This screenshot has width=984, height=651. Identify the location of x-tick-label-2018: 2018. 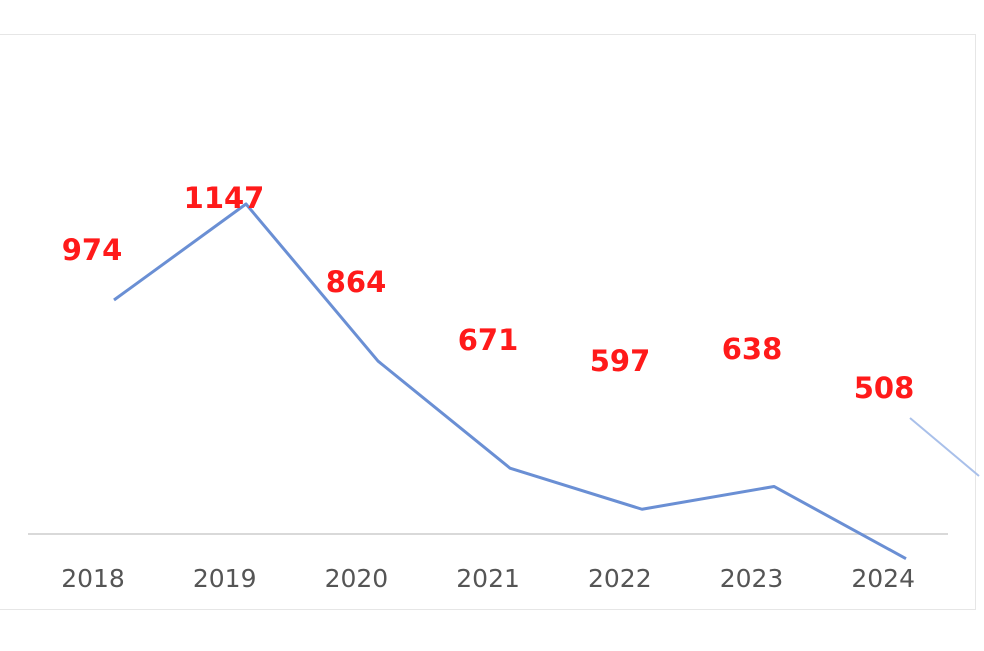
(93, 578).